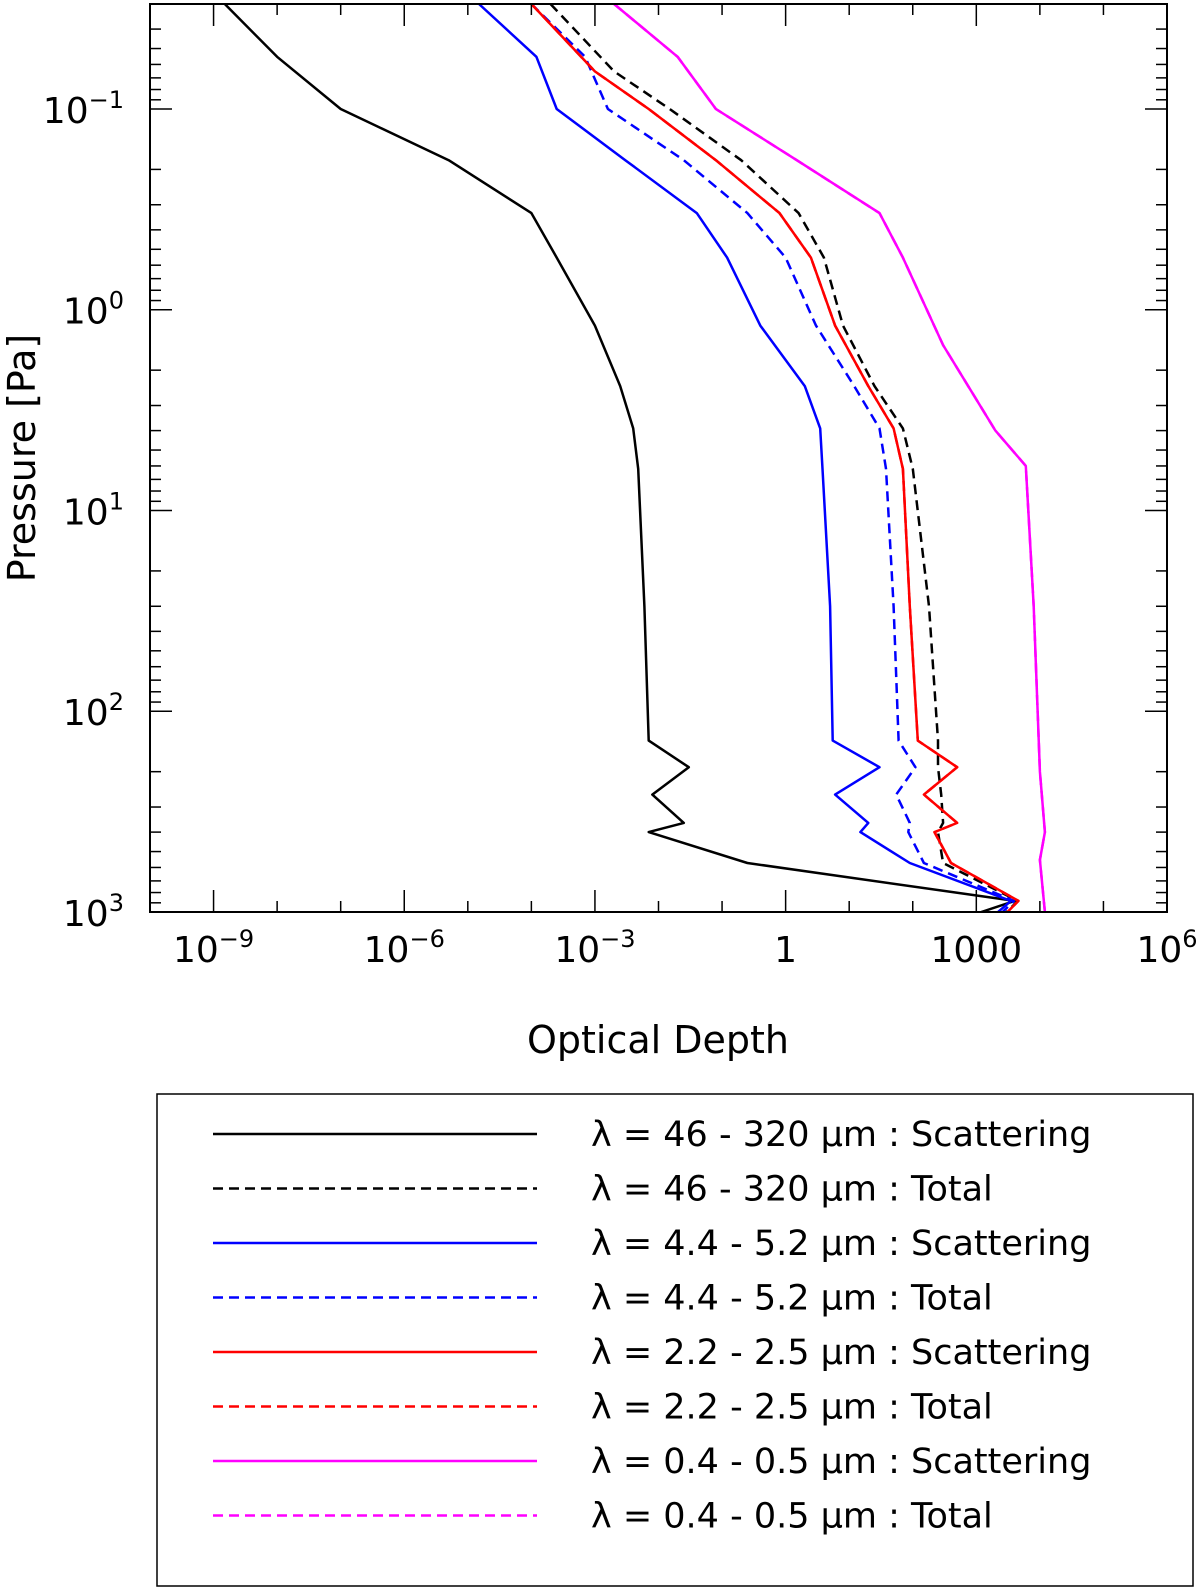 Image resolution: width=1200 pixels, height=1591 pixels. Describe the element at coordinates (685, 948) in the screenshot. I see `x-tick-labels: 10⁻⁹ 10⁻⁶ 10⁻³ 1 1000 10⁶` at that location.